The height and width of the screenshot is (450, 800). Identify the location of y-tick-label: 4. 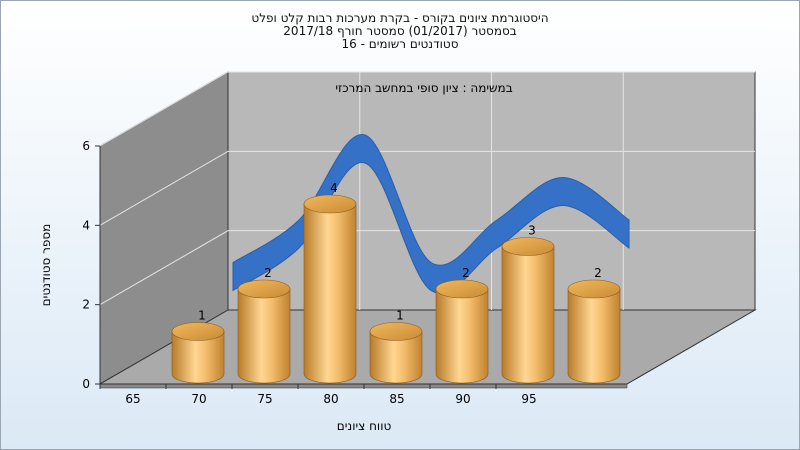
(86, 225).